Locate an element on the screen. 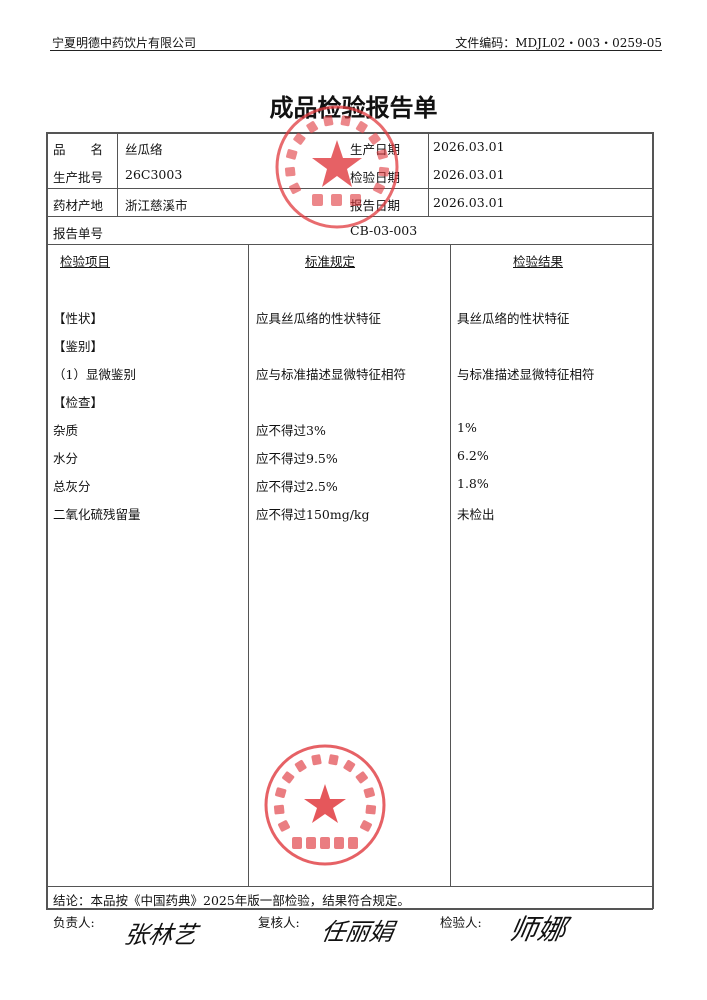 The width and height of the screenshot is (707, 1000). report-number-label: 报告单号 is located at coordinates (78, 233).